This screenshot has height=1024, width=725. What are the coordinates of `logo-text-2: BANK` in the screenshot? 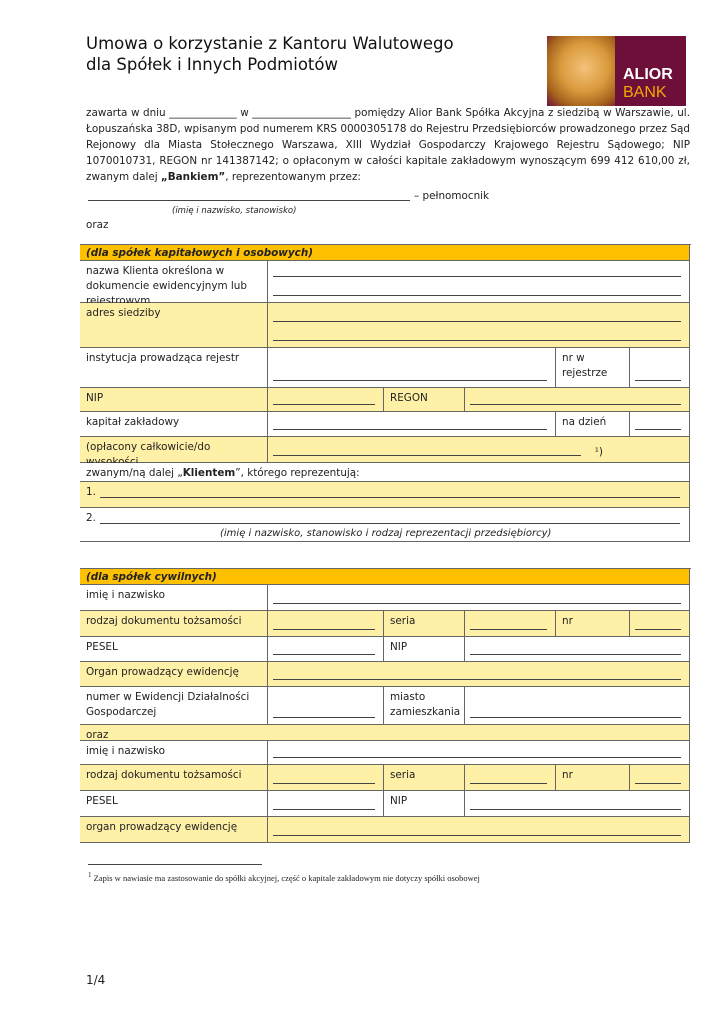 It's located at (645, 92).